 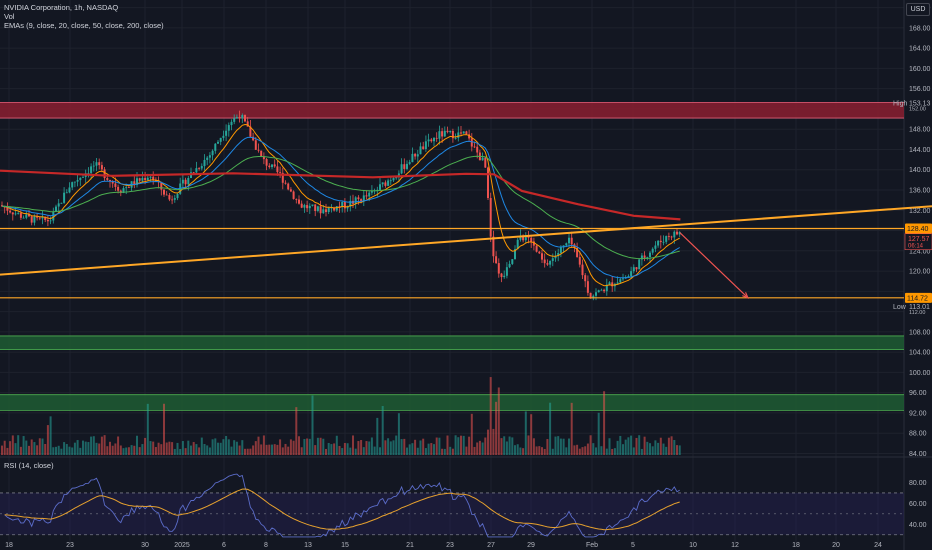 What do you see at coordinates (917, 313) in the screenshot?
I see `low-alt-value: 112.00` at bounding box center [917, 313].